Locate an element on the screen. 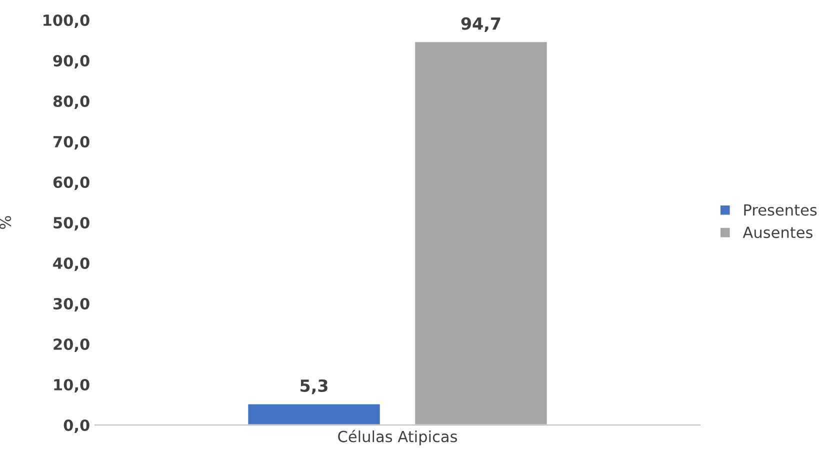 The width and height of the screenshot is (819, 459). y-tick-label: 0,0 is located at coordinates (77, 426).